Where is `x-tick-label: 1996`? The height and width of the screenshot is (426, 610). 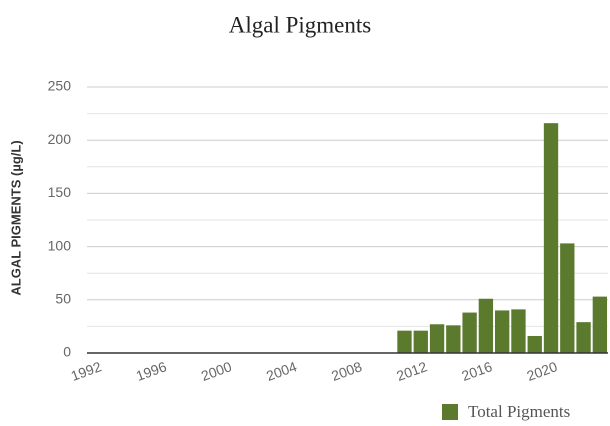 x-tick-label: 1996 is located at coordinates (151, 371).